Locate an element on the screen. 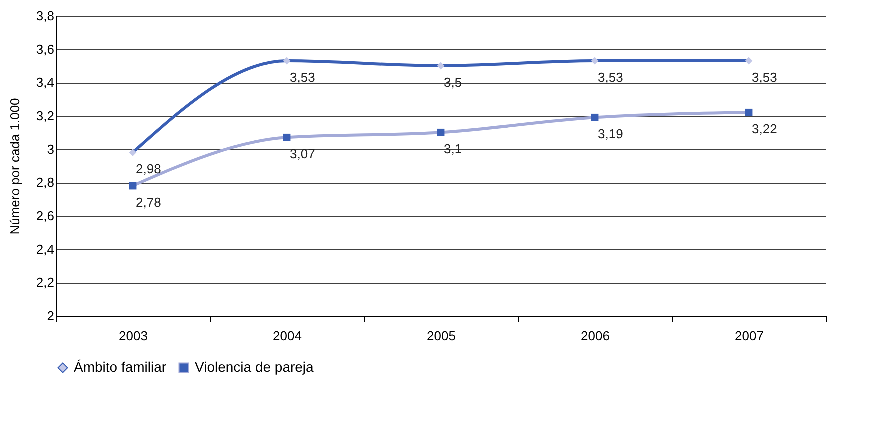 This screenshot has width=891, height=440. data-label: 3,22 is located at coordinates (765, 129).